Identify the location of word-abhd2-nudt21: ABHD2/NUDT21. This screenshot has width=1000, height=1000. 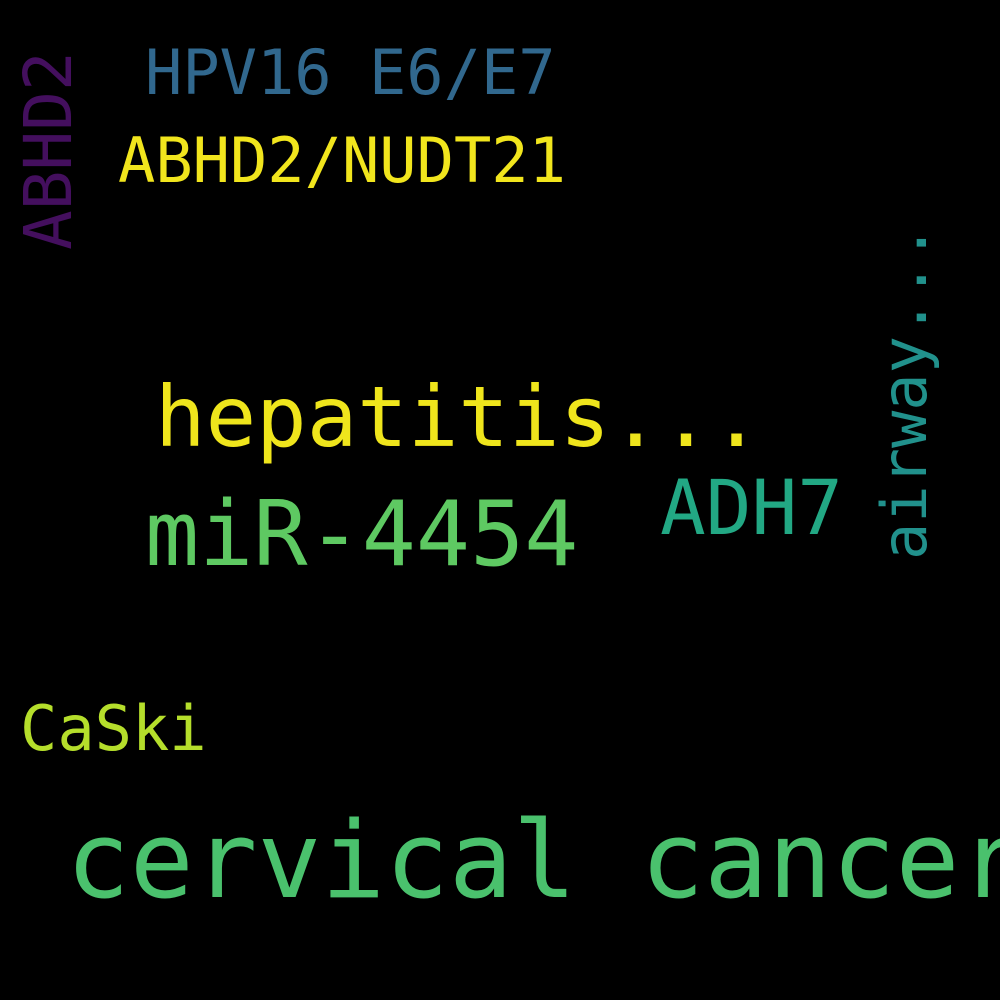
(342, 160).